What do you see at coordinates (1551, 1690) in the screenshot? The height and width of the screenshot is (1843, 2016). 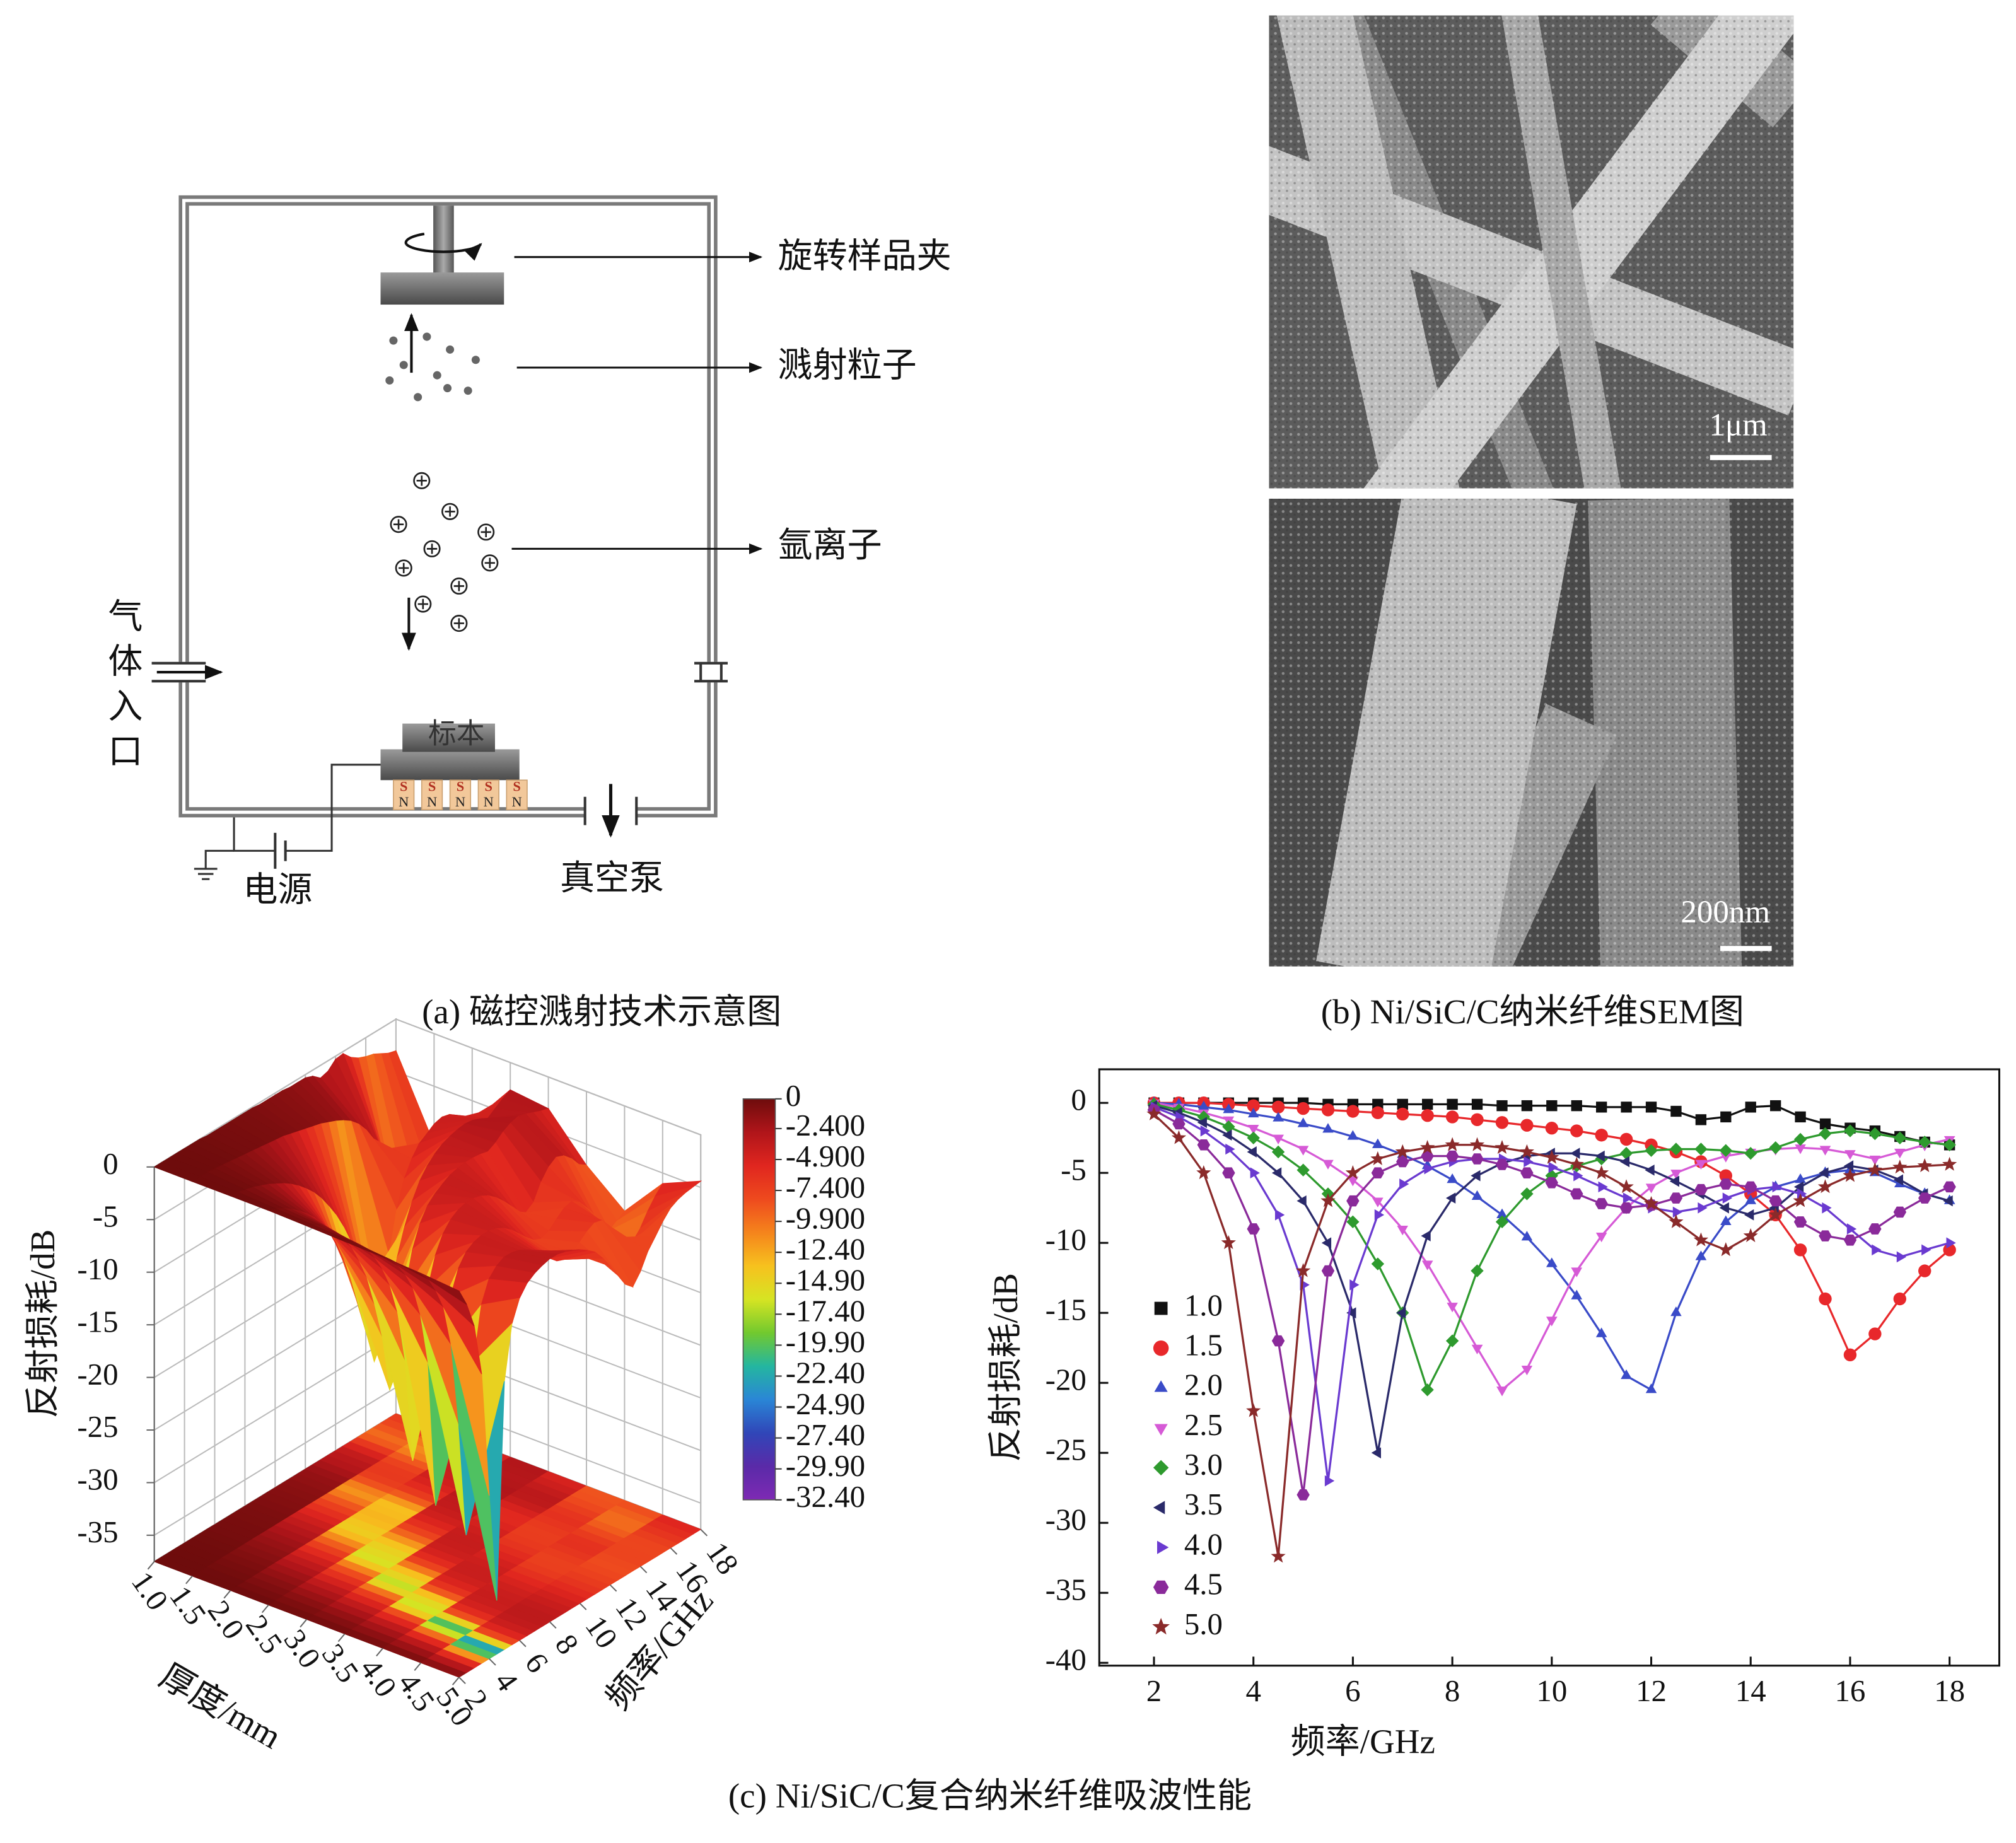 I see `x-tick-label: 10` at bounding box center [1551, 1690].